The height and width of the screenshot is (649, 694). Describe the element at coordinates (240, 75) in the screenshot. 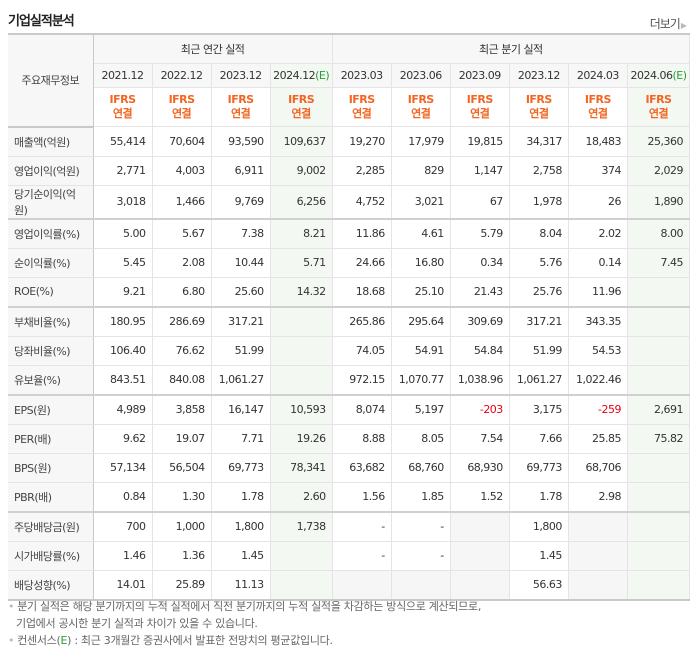

I see `column-date: 2023.12` at that location.